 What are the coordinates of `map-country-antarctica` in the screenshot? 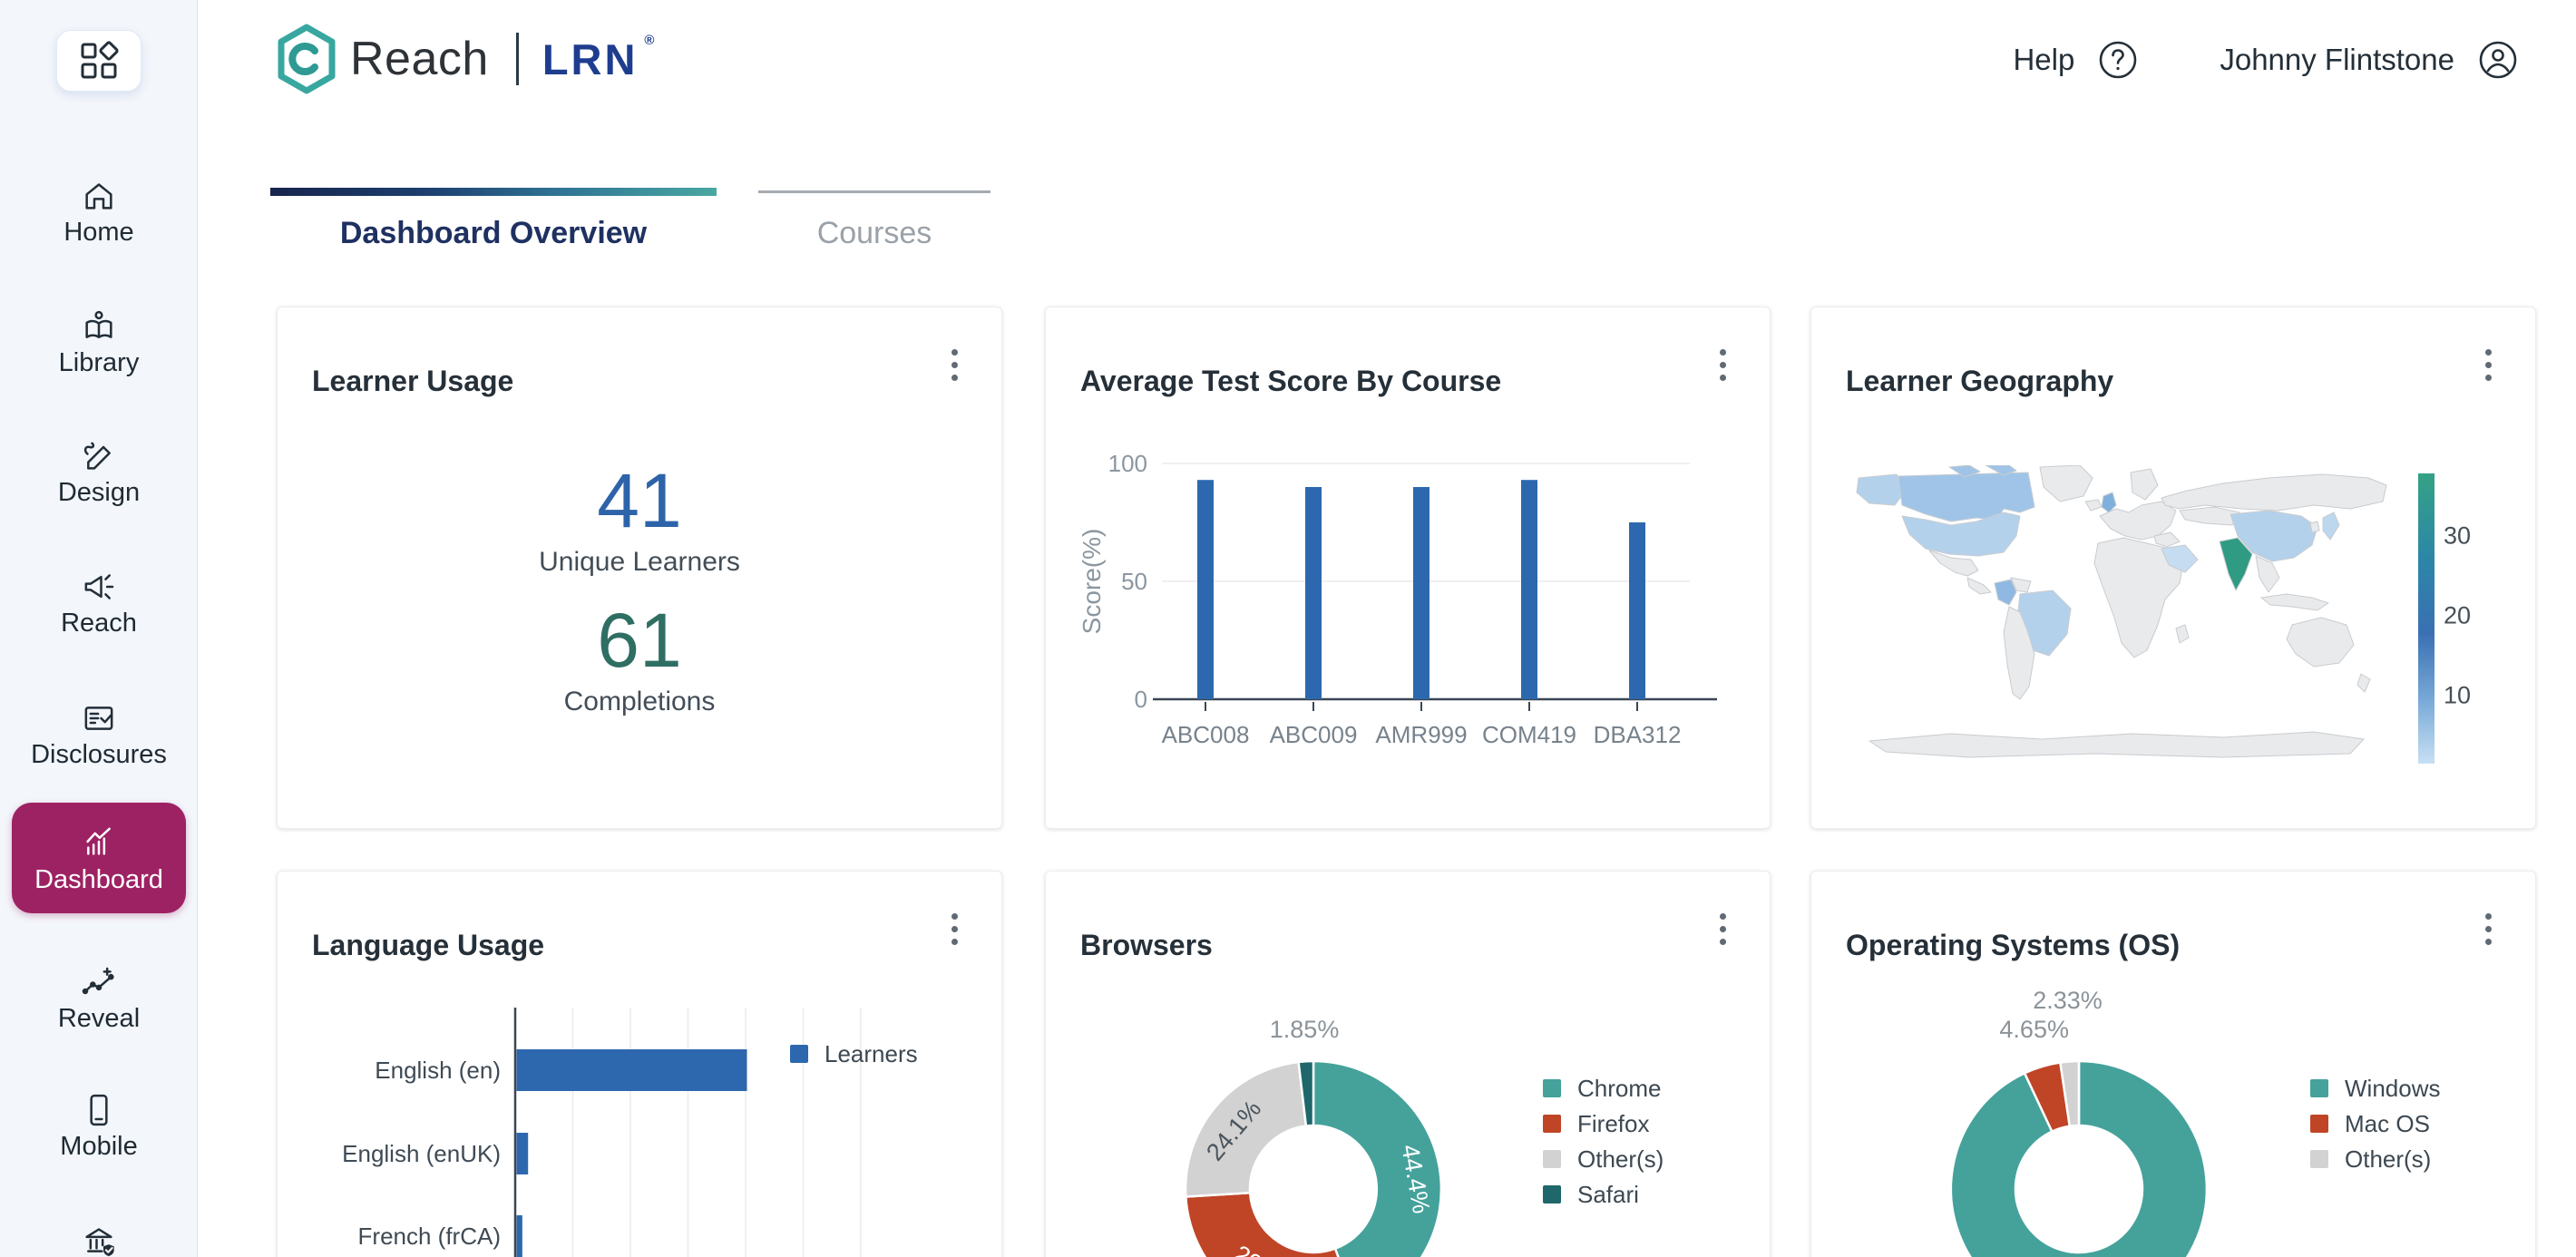 It's located at (2117, 744).